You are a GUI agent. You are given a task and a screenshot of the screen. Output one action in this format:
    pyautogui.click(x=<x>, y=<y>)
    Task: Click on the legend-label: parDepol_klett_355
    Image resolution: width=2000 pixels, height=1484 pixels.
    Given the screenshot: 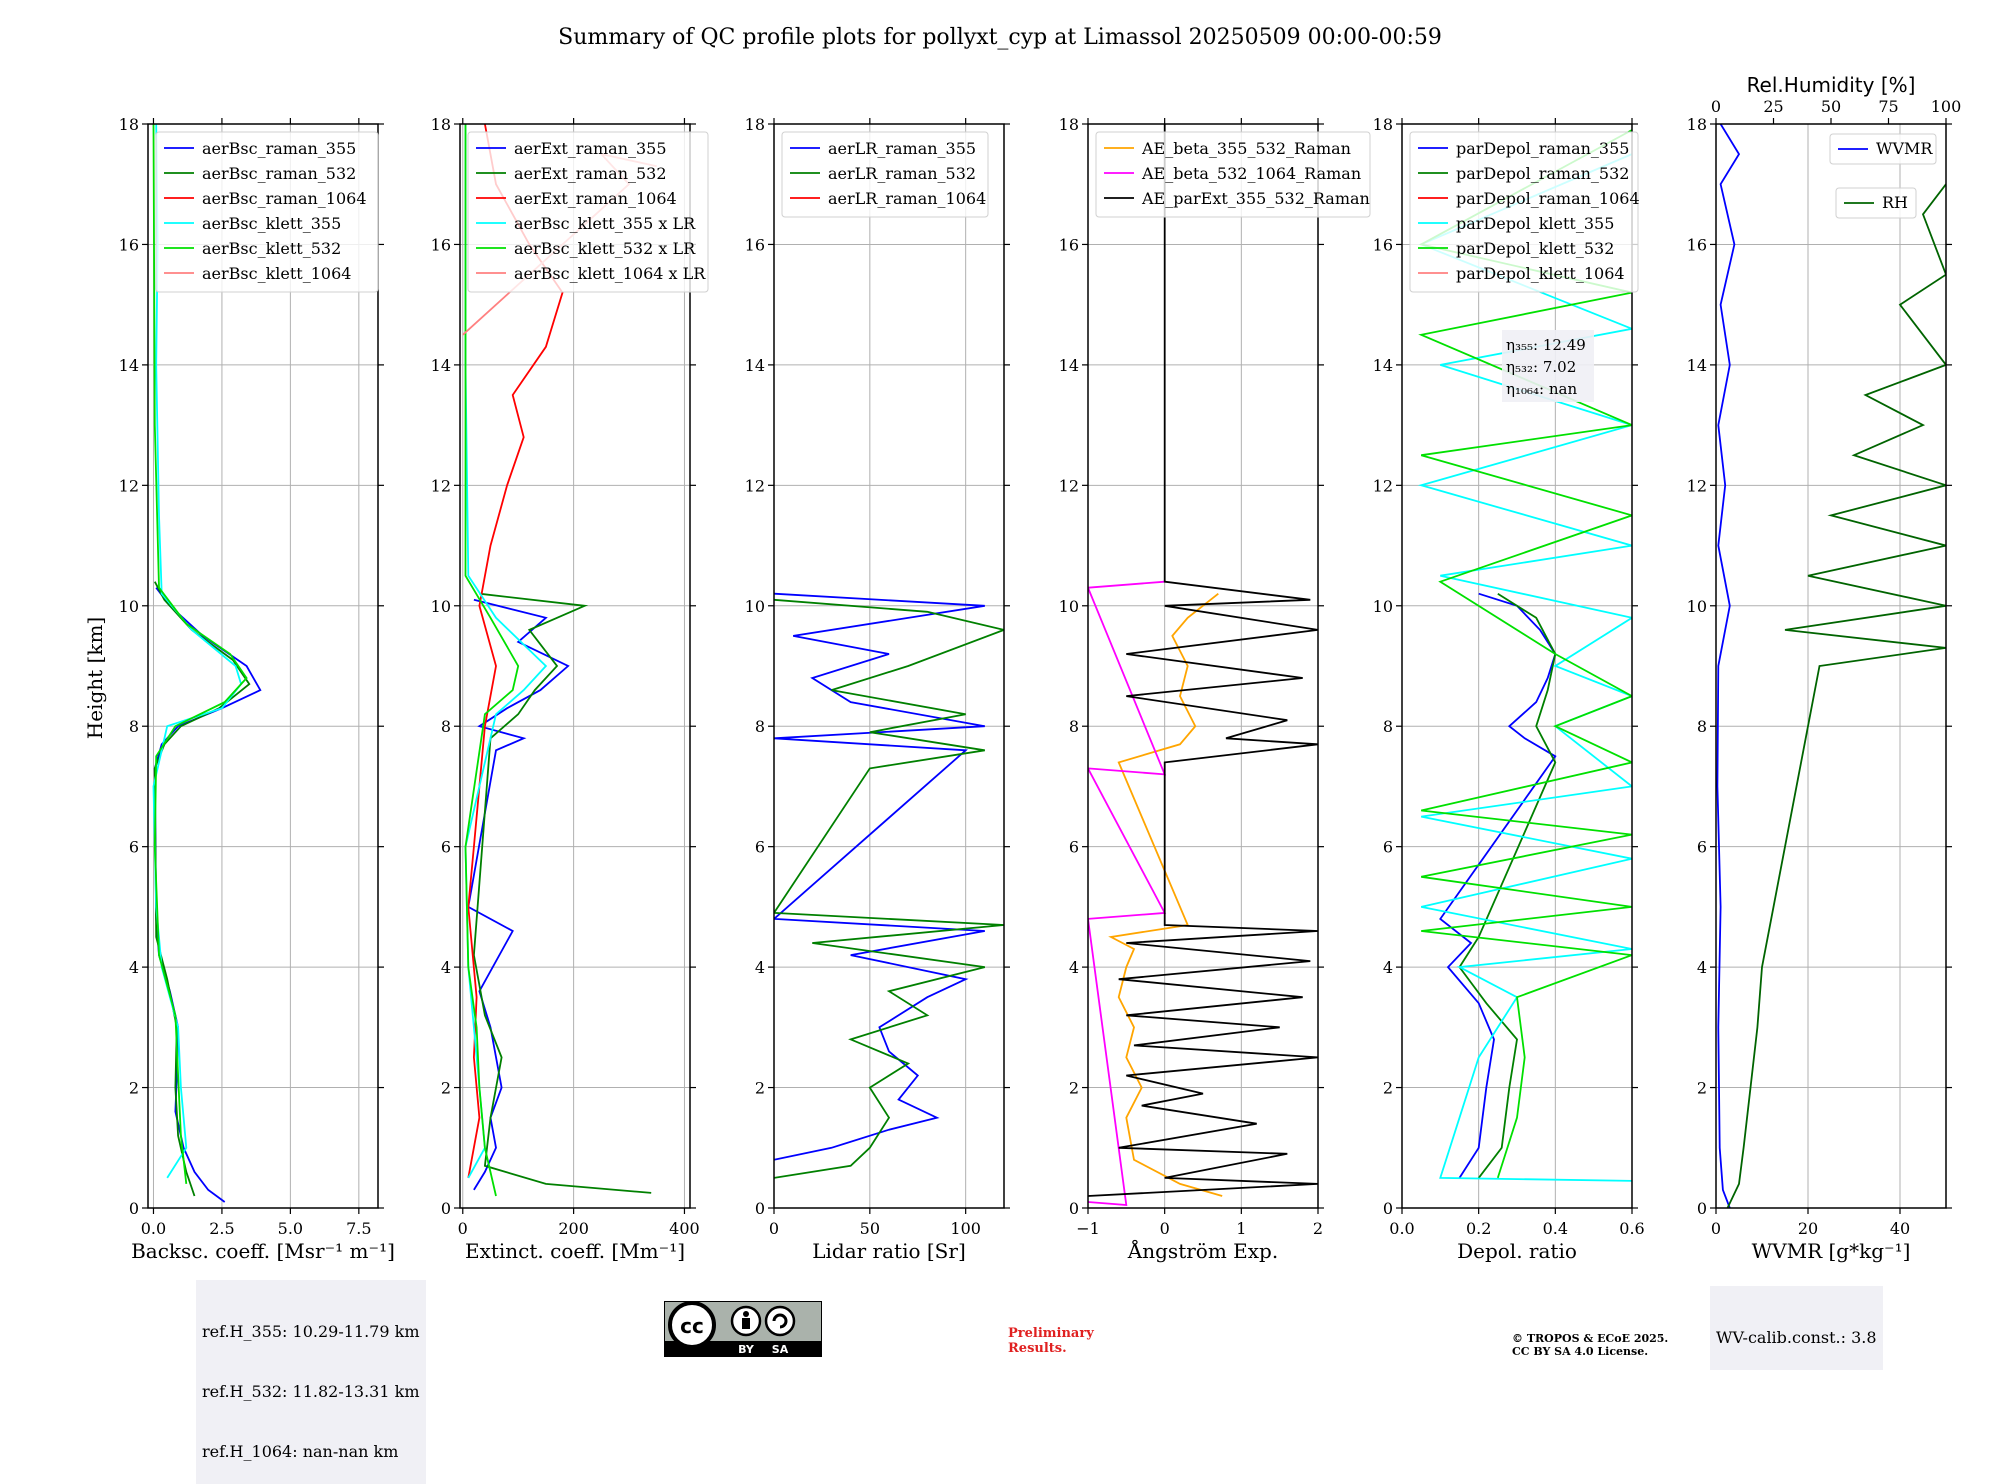 What is the action you would take?
    pyautogui.click(x=1535, y=223)
    